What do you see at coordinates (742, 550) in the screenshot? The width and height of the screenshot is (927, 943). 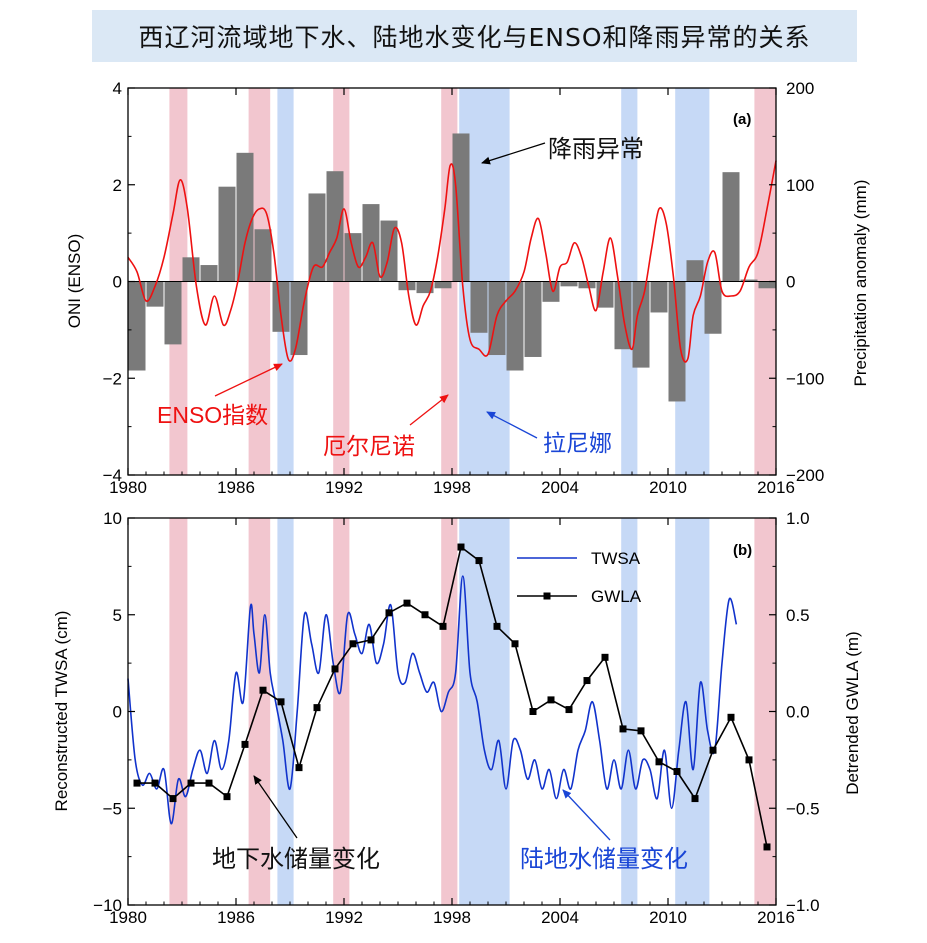 I see `b-panel-label: (b)` at bounding box center [742, 550].